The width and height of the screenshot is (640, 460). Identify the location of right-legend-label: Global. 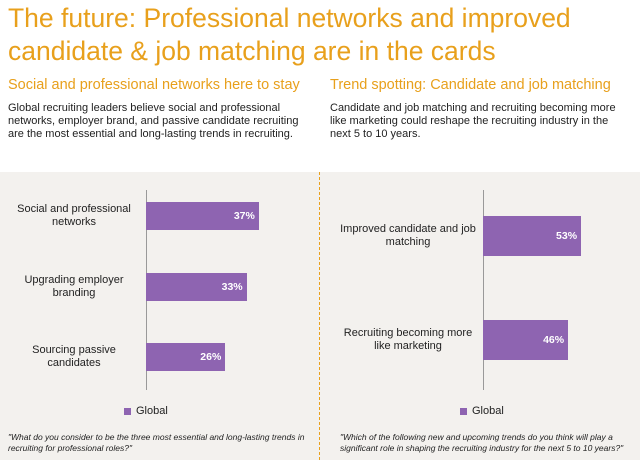
(488, 411).